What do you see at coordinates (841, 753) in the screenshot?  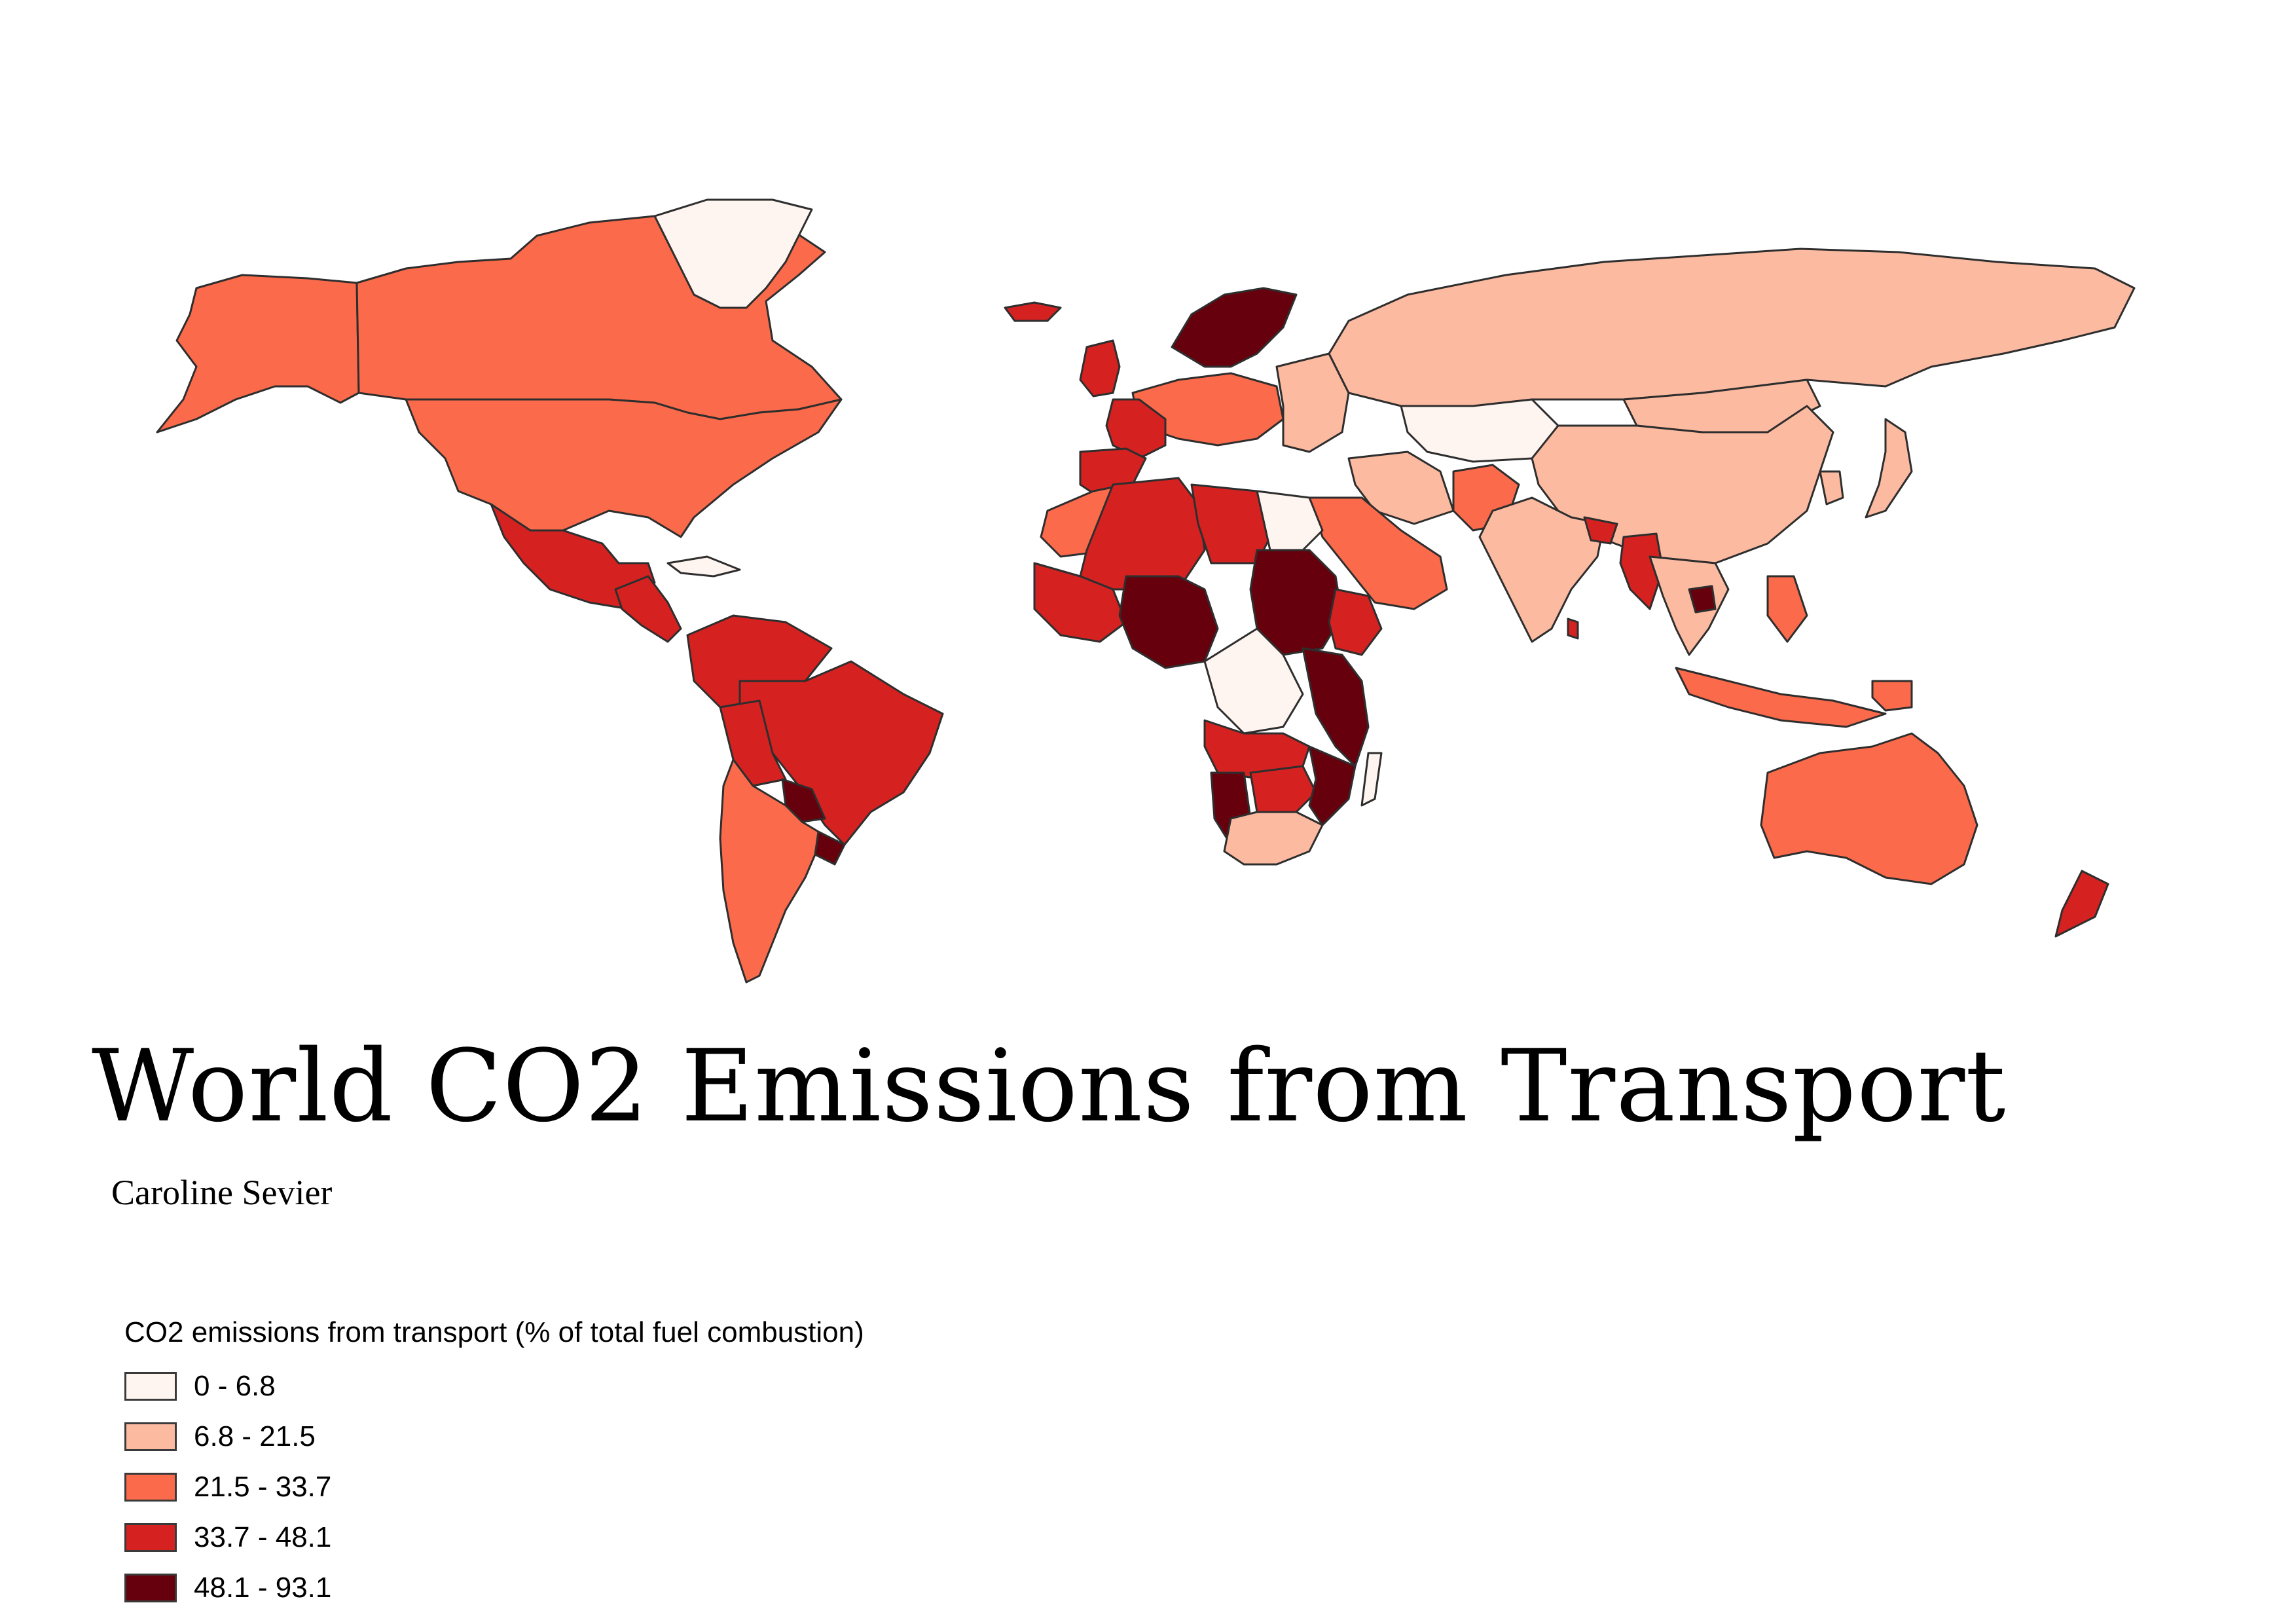 I see `region-brazil` at bounding box center [841, 753].